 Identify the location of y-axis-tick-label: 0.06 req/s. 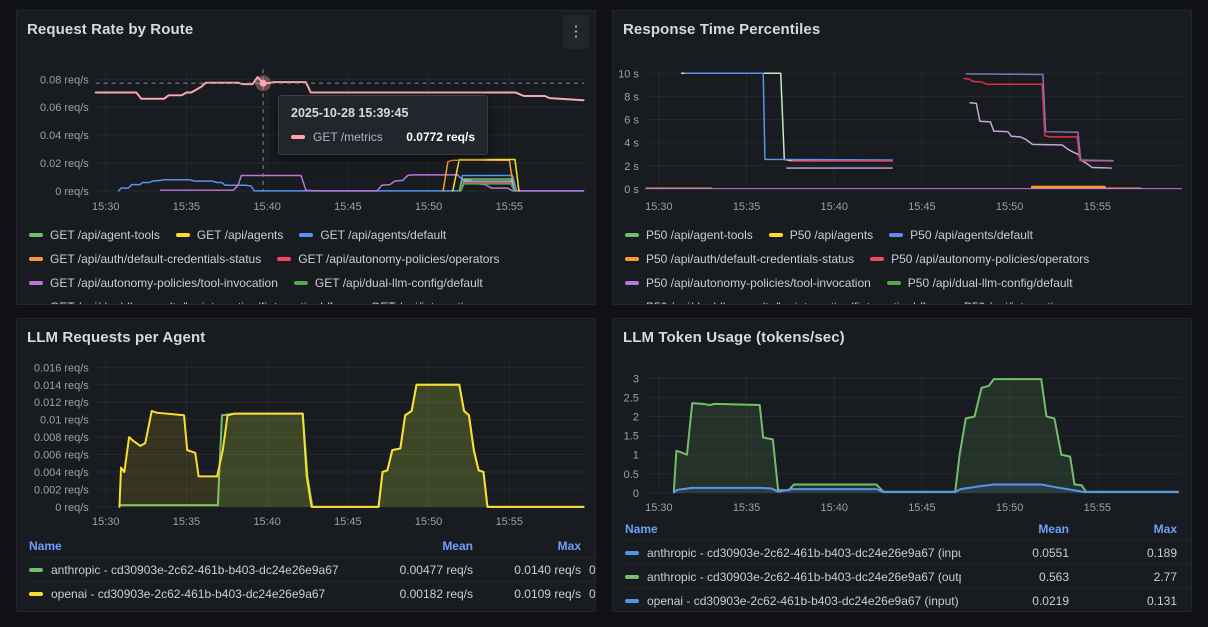
(64, 108).